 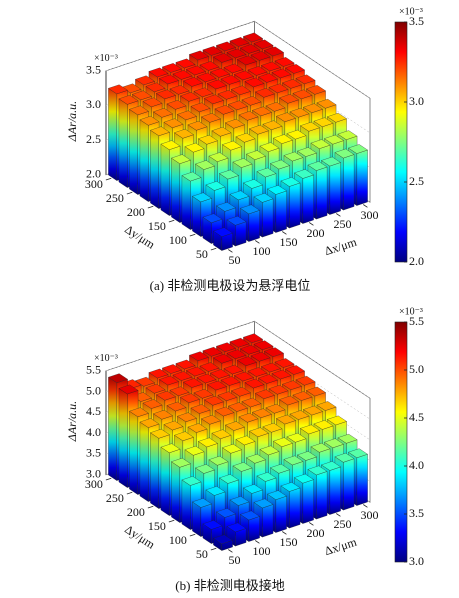 What do you see at coordinates (401, 442) in the screenshot?
I see `colorbar` at bounding box center [401, 442].